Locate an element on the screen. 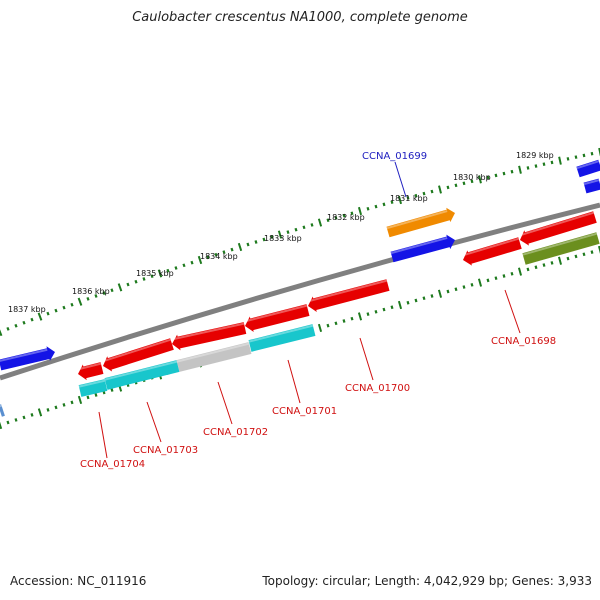 This screenshot has height=600, width=600. kbp-label-1837: 1837 kbp is located at coordinates (27, 309).